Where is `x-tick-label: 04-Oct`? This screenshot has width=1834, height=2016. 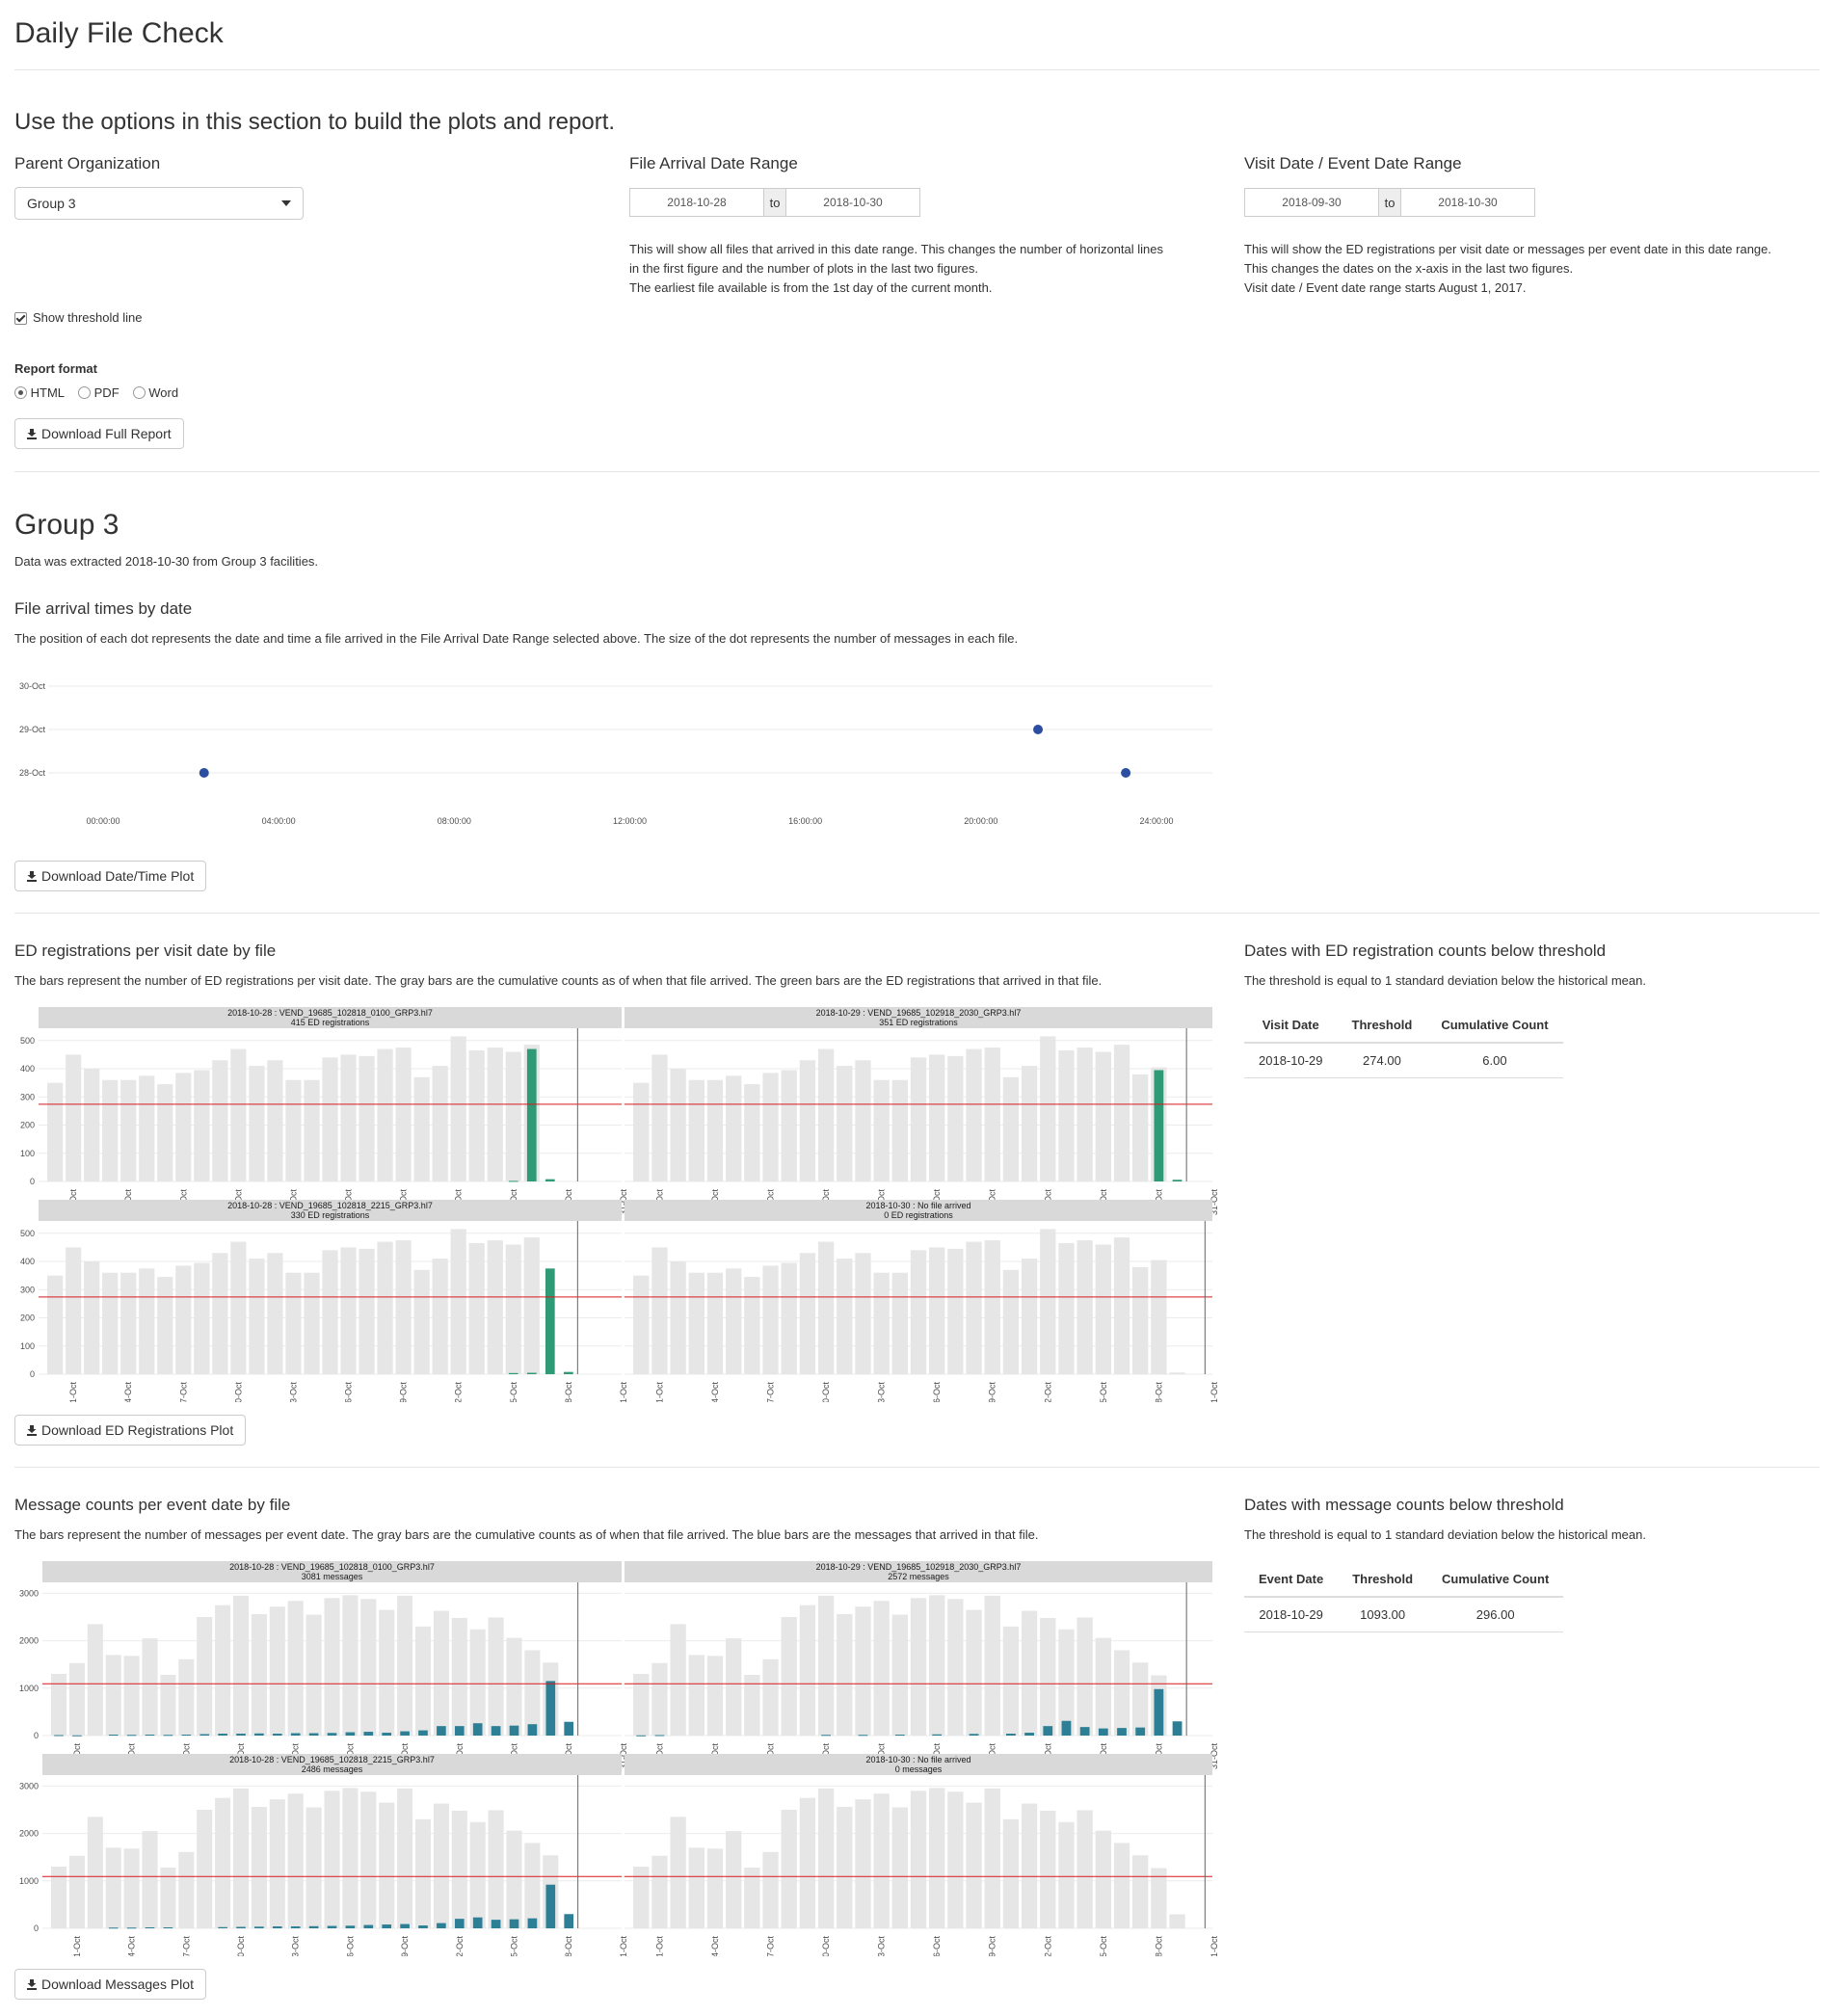 x-tick-label: 04-Oct is located at coordinates (128, 1392).